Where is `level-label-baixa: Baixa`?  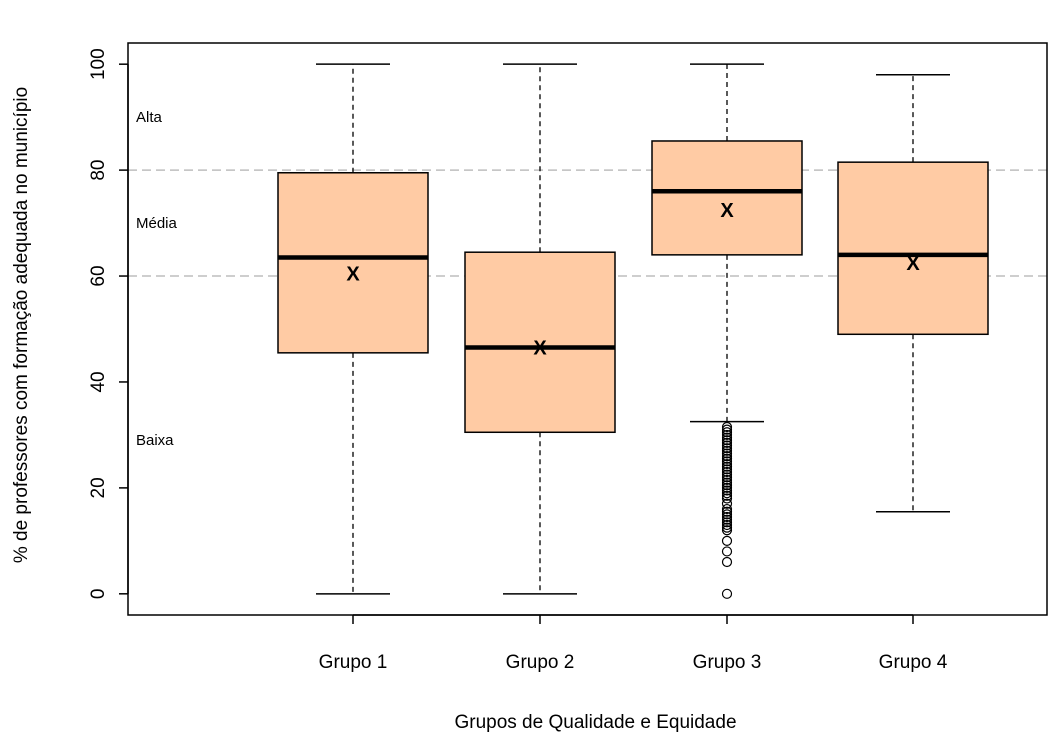
level-label-baixa: Baixa is located at coordinates (155, 440).